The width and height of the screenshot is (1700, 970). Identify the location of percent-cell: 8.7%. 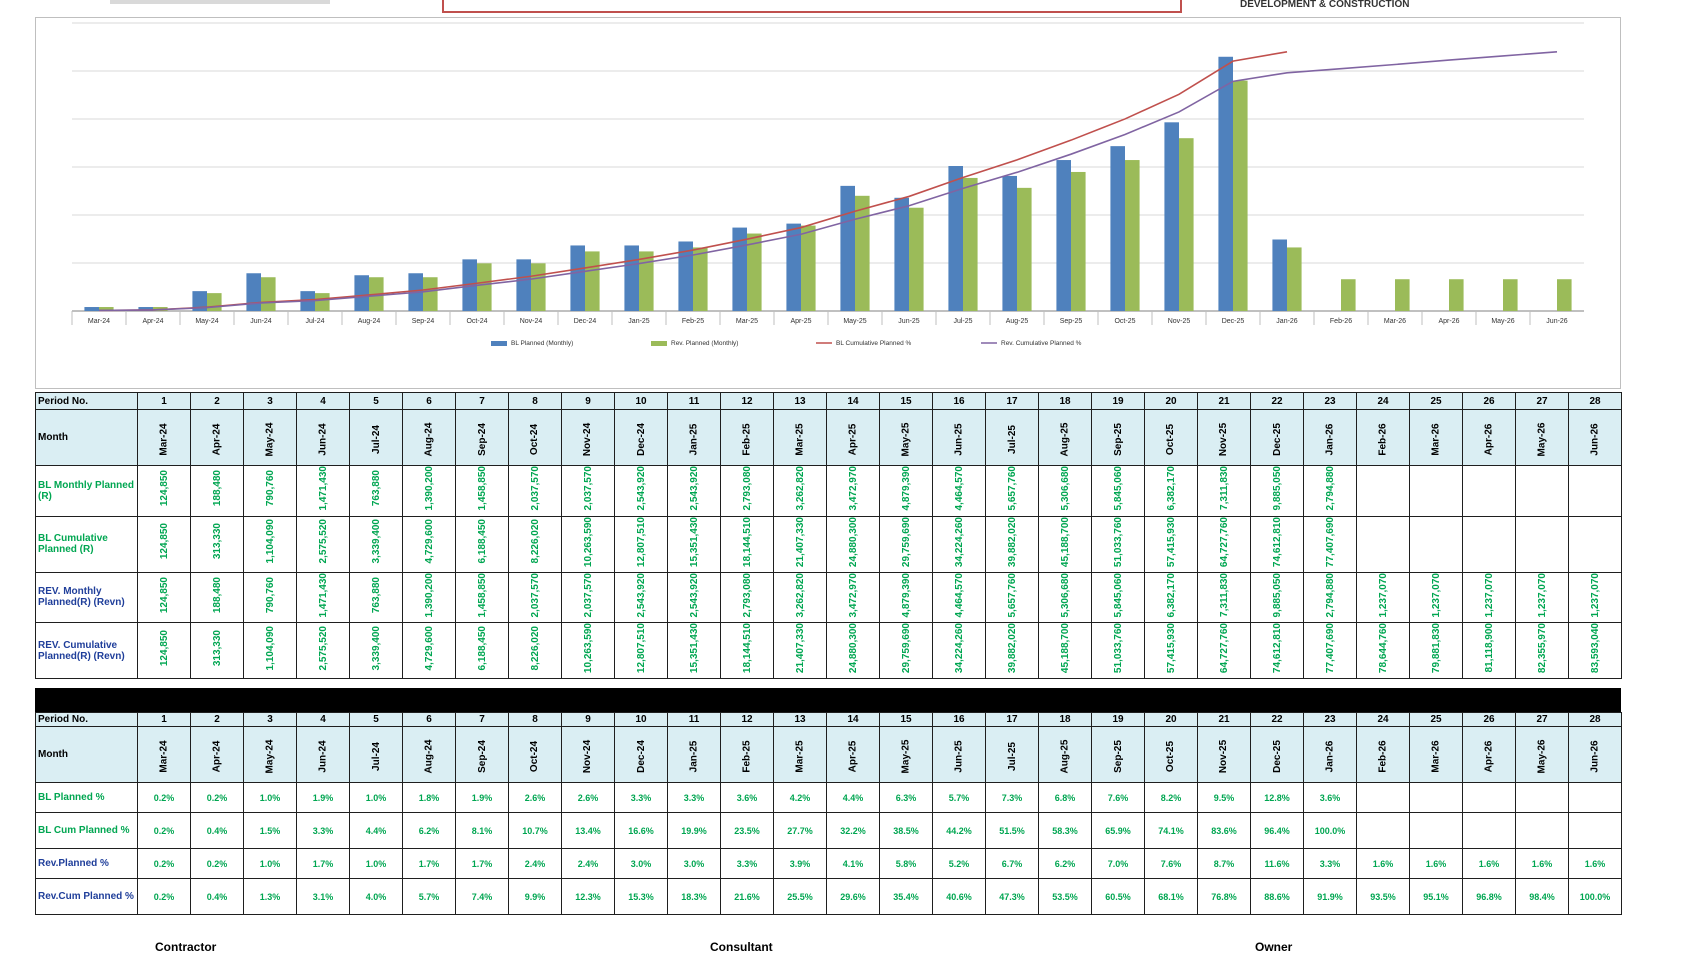
(1224, 863).